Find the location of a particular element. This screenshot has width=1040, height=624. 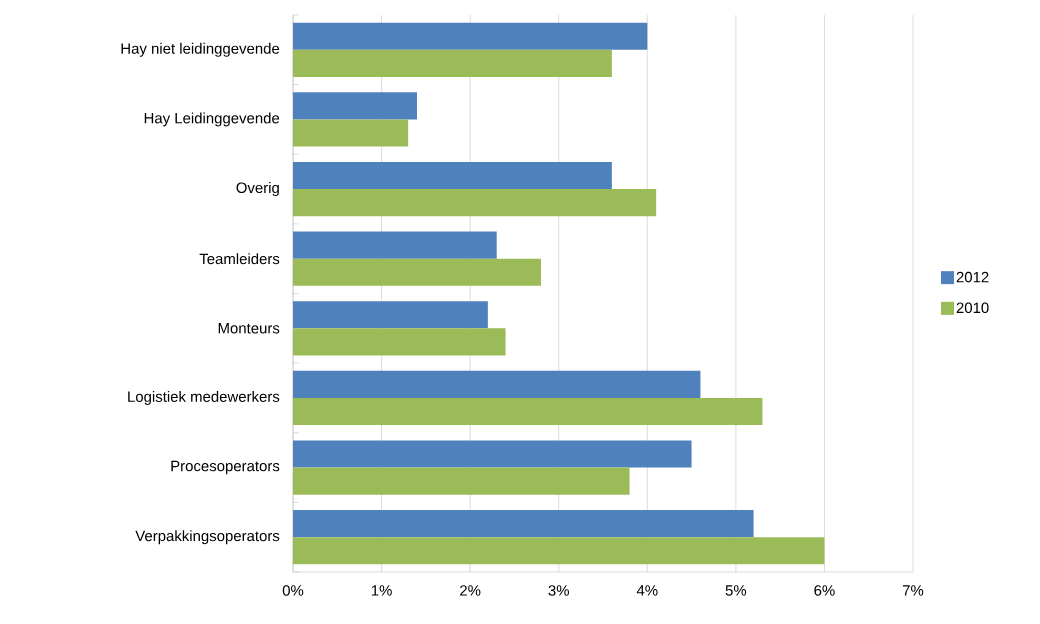

y-tick-label: Hay niet leidinggevende is located at coordinates (200, 49).